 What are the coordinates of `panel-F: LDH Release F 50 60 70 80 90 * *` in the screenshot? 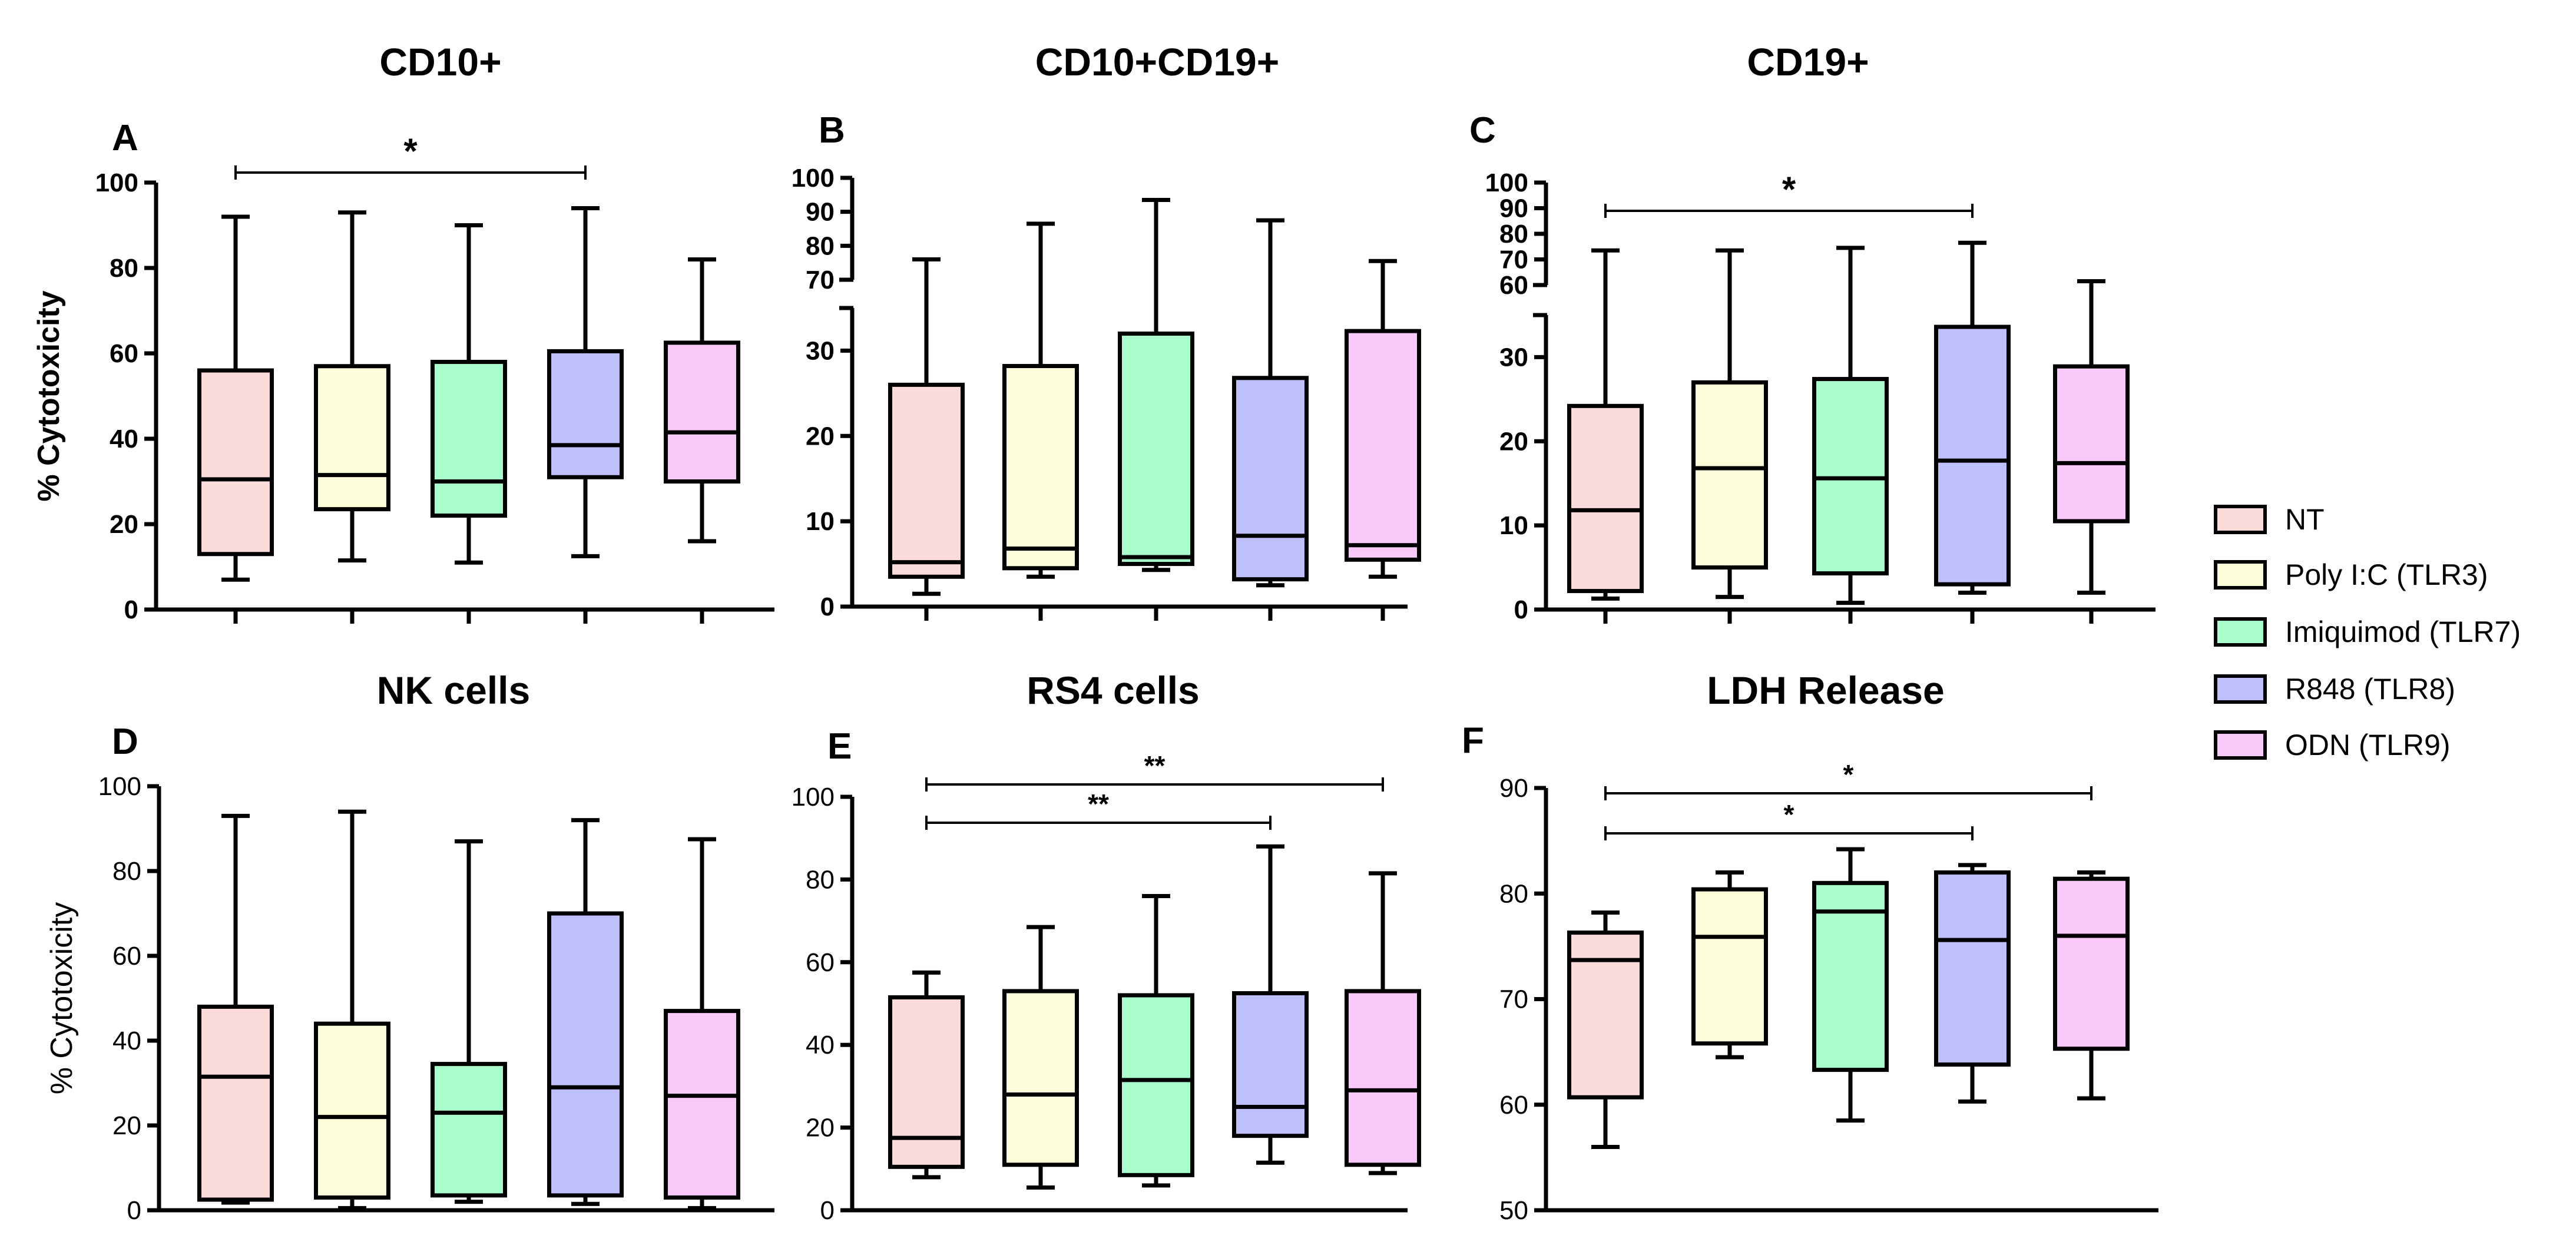 It's located at (1810, 946).